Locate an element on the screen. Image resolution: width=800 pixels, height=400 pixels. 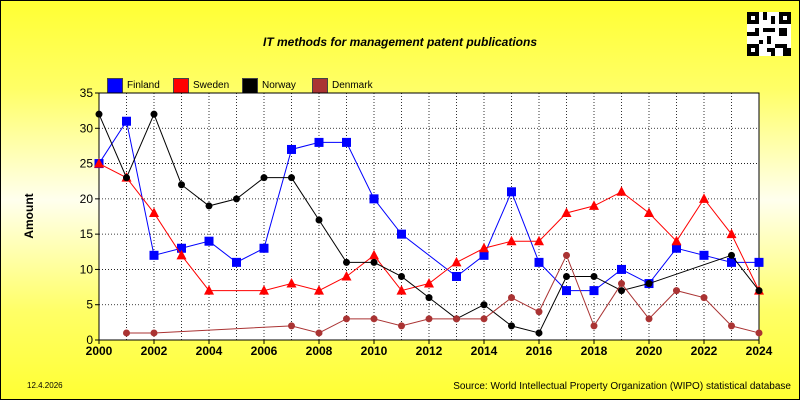
y-tick-label: 15 is located at coordinates (87, 234).